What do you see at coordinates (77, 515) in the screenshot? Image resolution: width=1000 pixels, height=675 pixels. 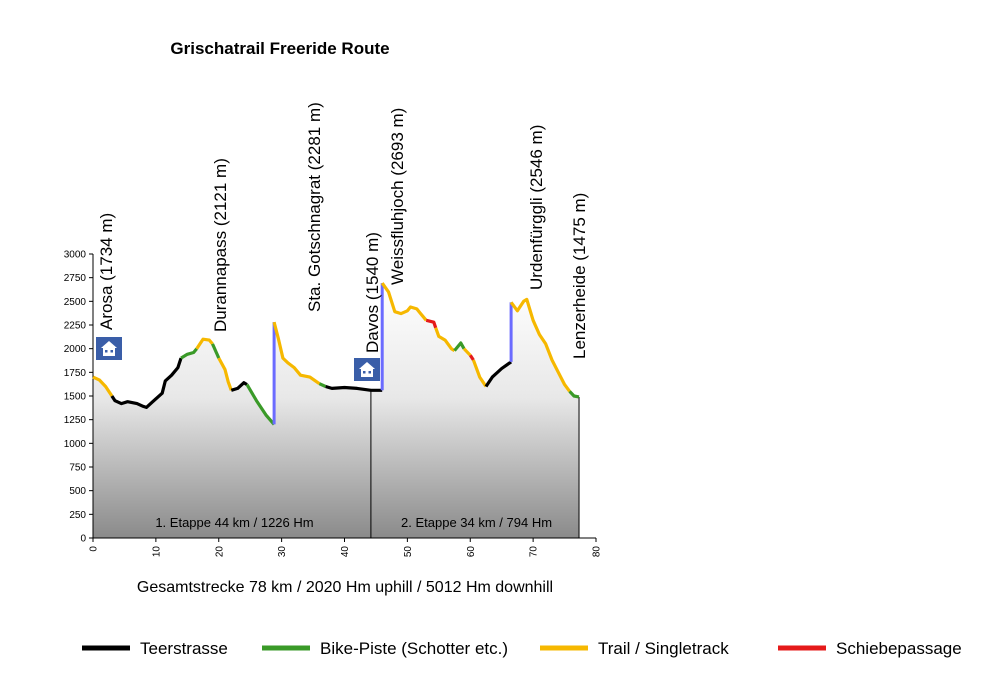 I see `y-tick-label: 250` at bounding box center [77, 515].